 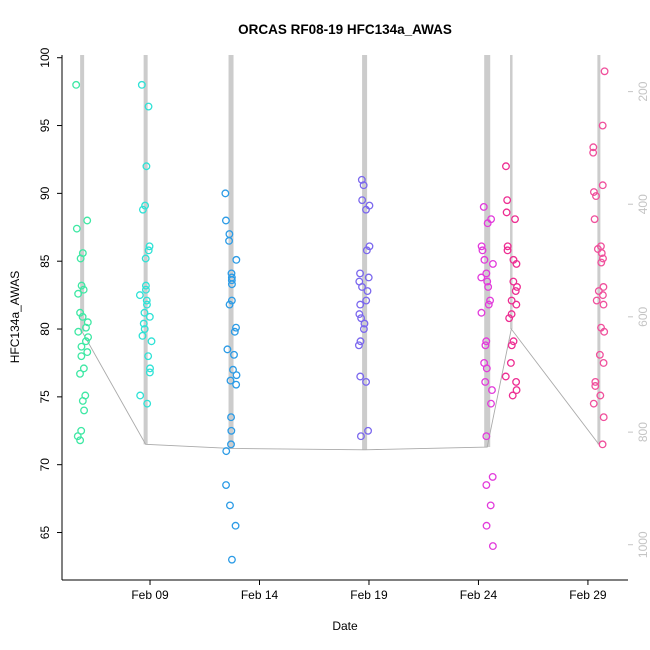 What do you see at coordinates (45, 57) in the screenshot?
I see `y-tick-label: 100` at bounding box center [45, 57].